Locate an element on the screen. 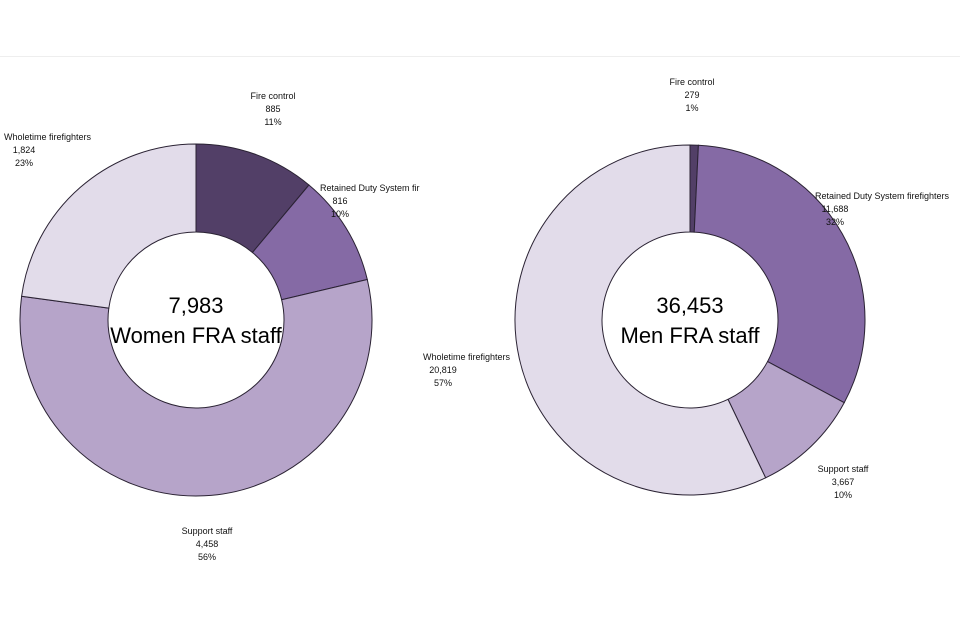  men-caption: Men FRA staff is located at coordinates (691, 335).